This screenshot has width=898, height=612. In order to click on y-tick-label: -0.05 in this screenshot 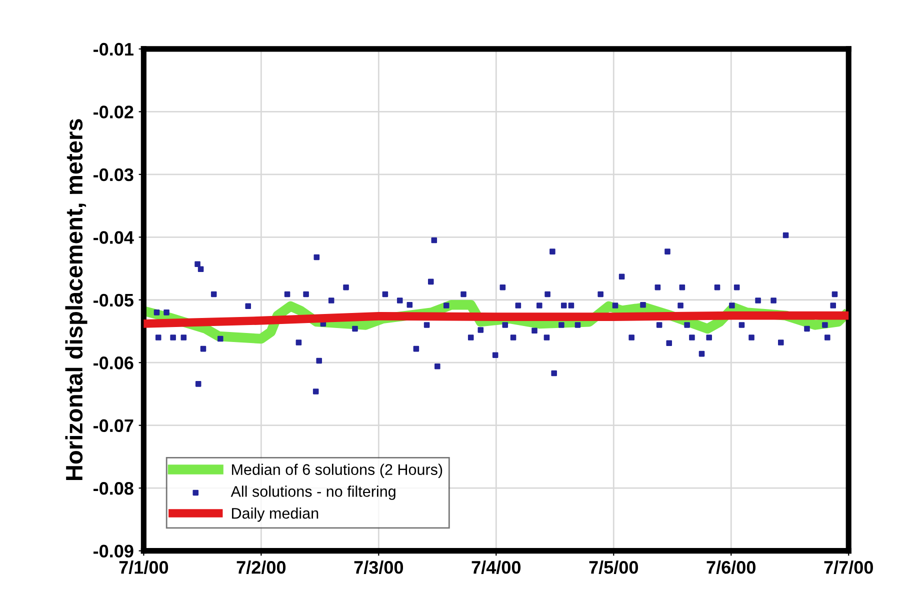, I will do `click(114, 300)`.